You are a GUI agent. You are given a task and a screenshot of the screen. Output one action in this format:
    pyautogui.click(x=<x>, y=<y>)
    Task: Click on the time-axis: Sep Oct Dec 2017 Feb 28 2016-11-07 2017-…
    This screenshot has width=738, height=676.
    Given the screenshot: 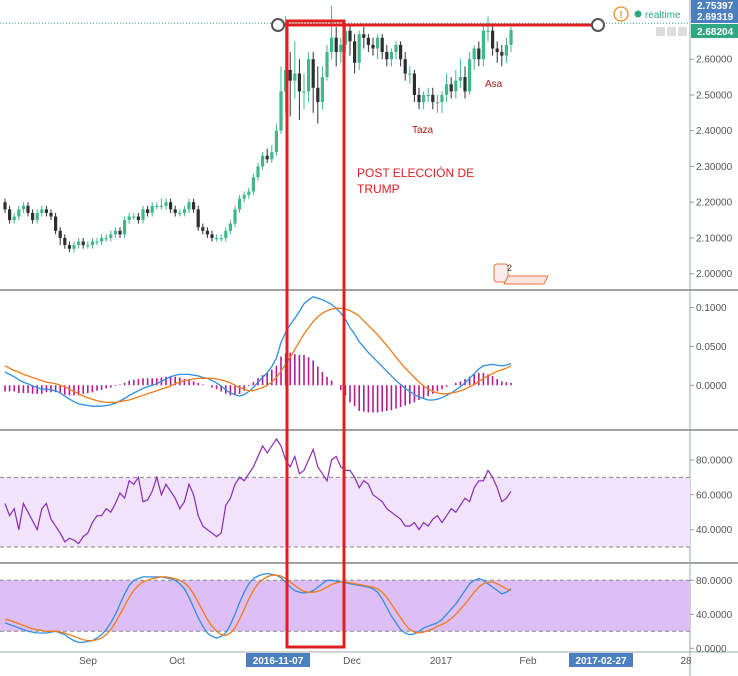 What is the action you would take?
    pyautogui.click(x=385, y=660)
    